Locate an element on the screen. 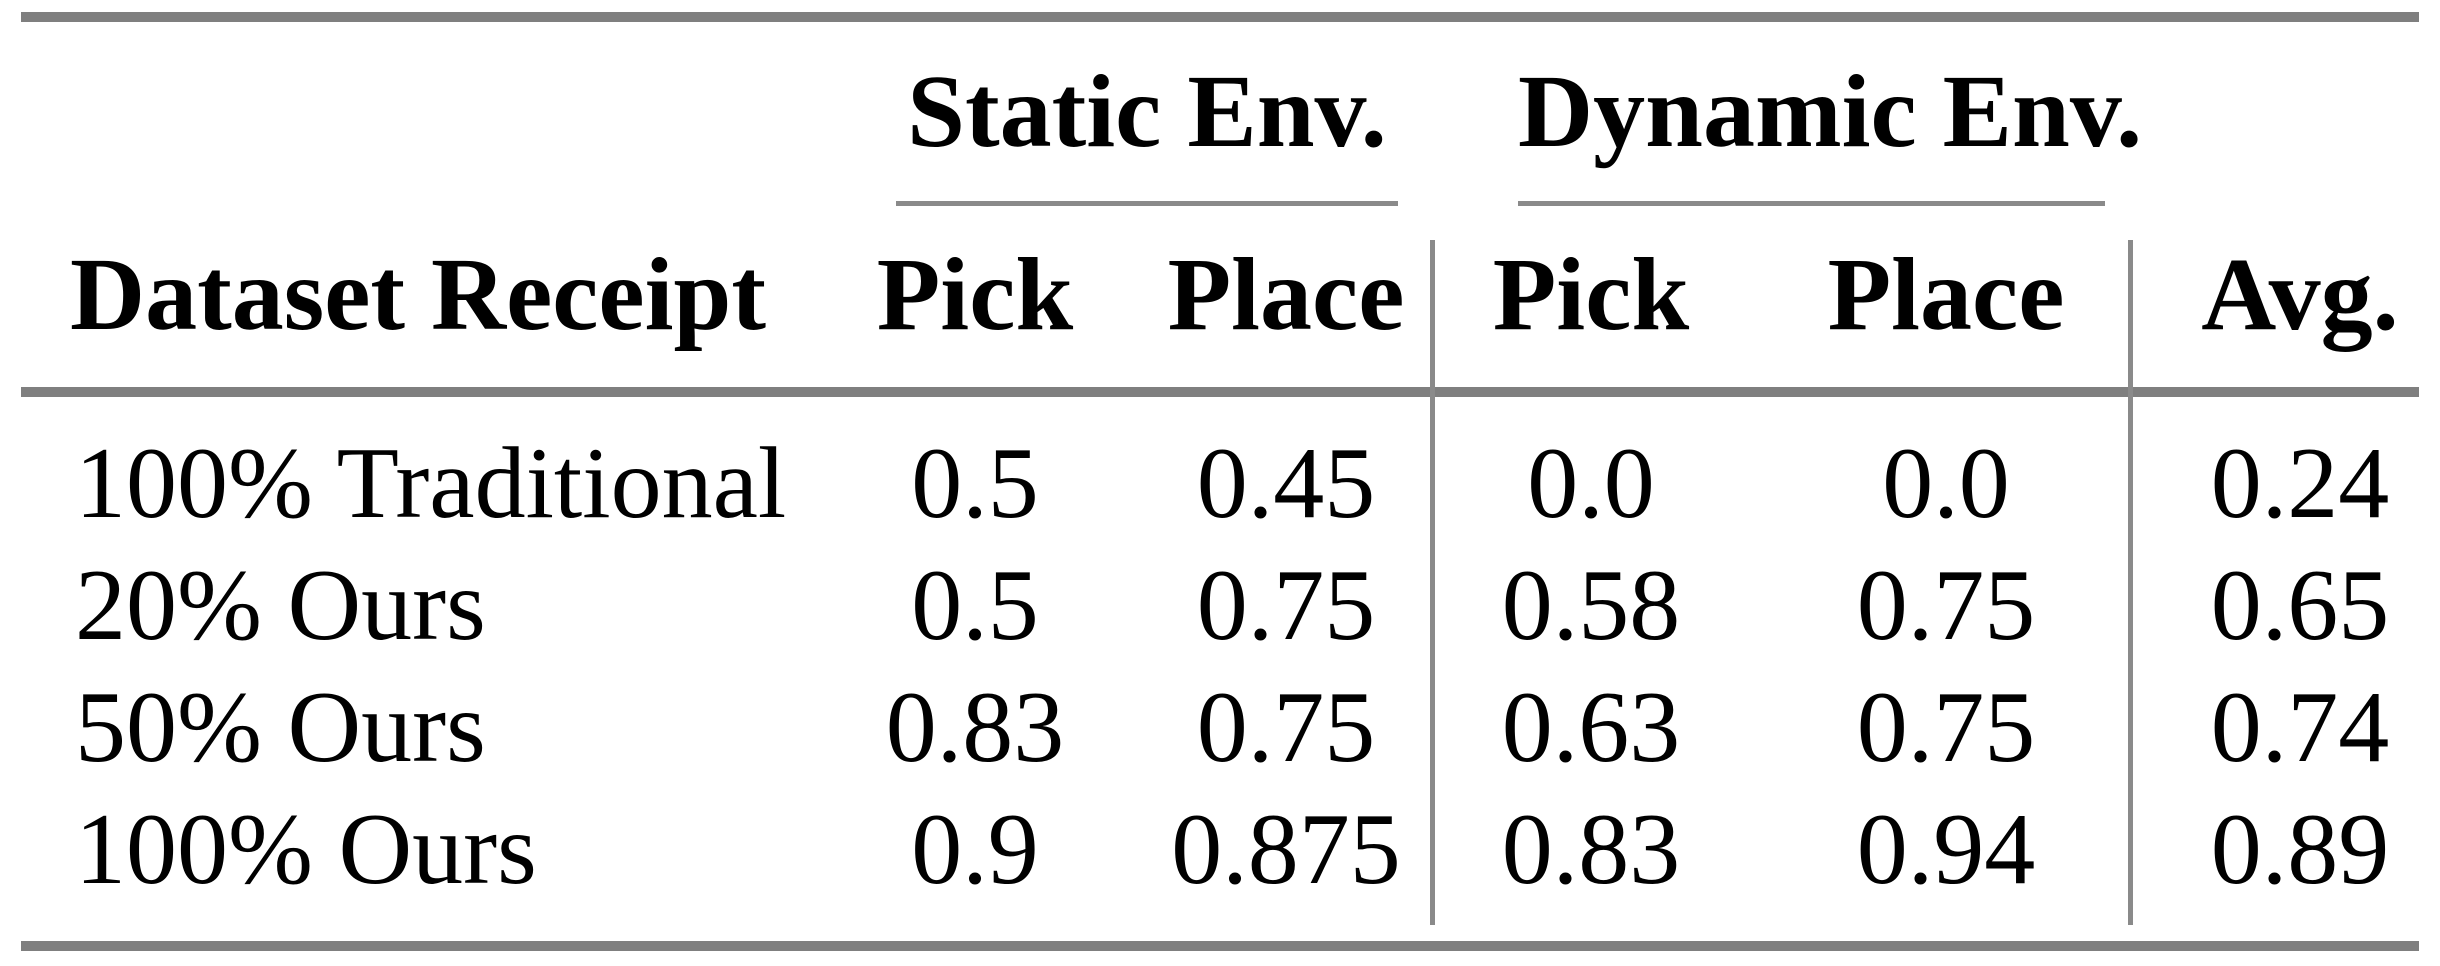 Image resolution: width=2440 pixels, height=966 pixels. cell-dynamic-place: 0.94 is located at coordinates (1946, 849).